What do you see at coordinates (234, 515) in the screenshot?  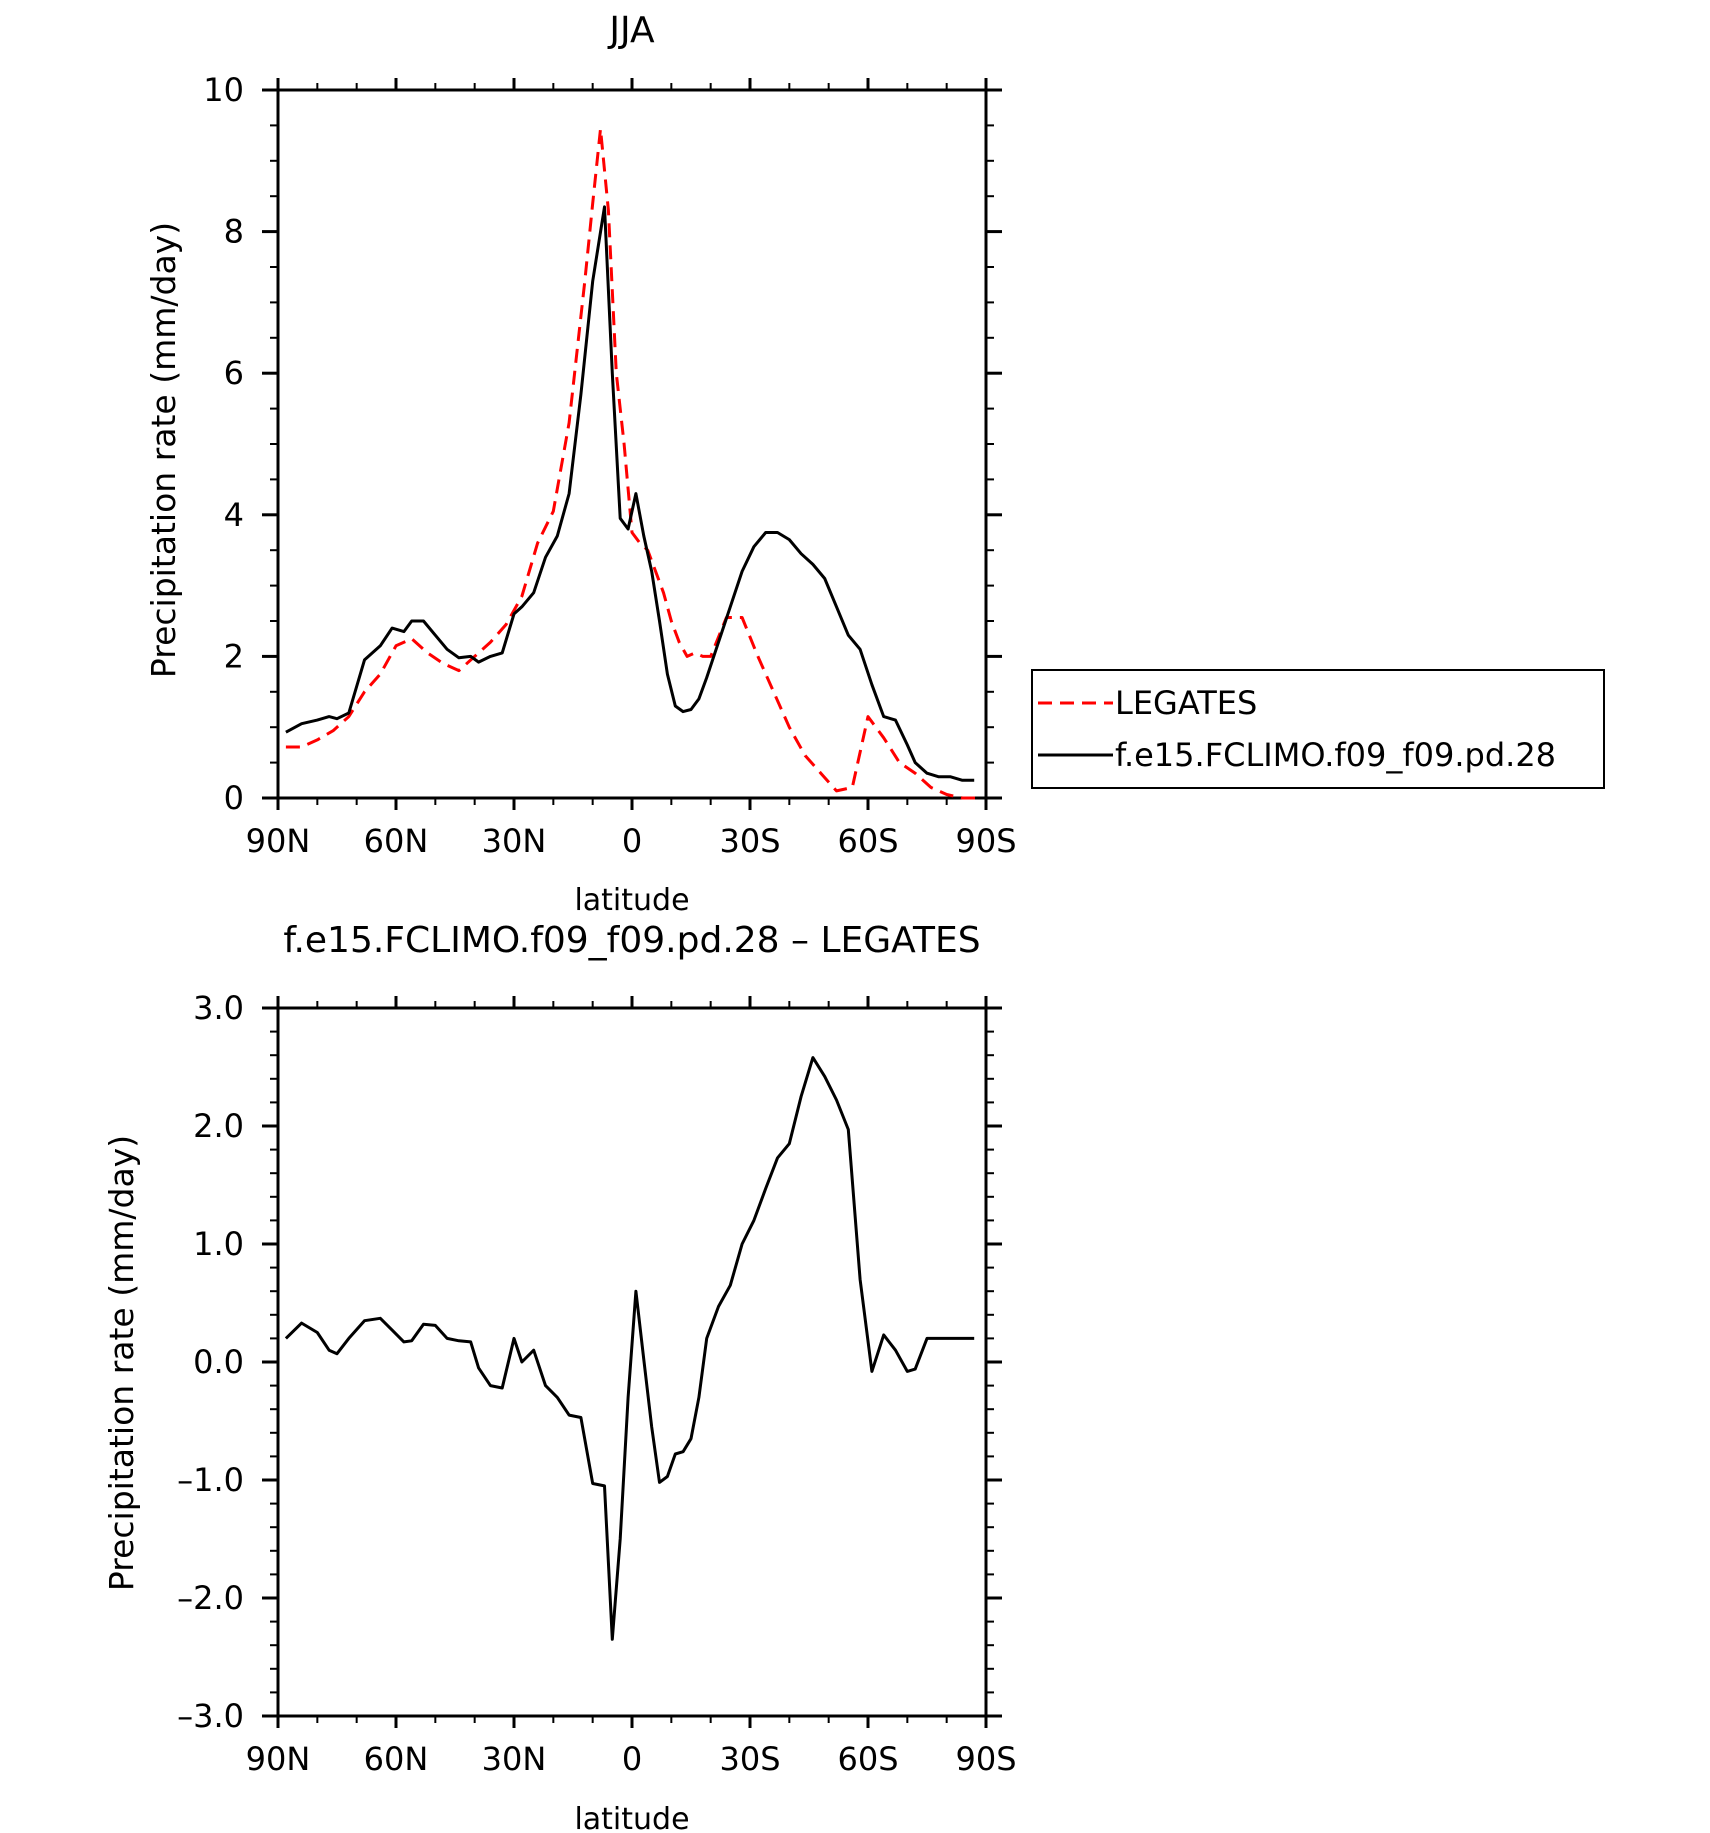 I see `top-y-tick-label: 4` at bounding box center [234, 515].